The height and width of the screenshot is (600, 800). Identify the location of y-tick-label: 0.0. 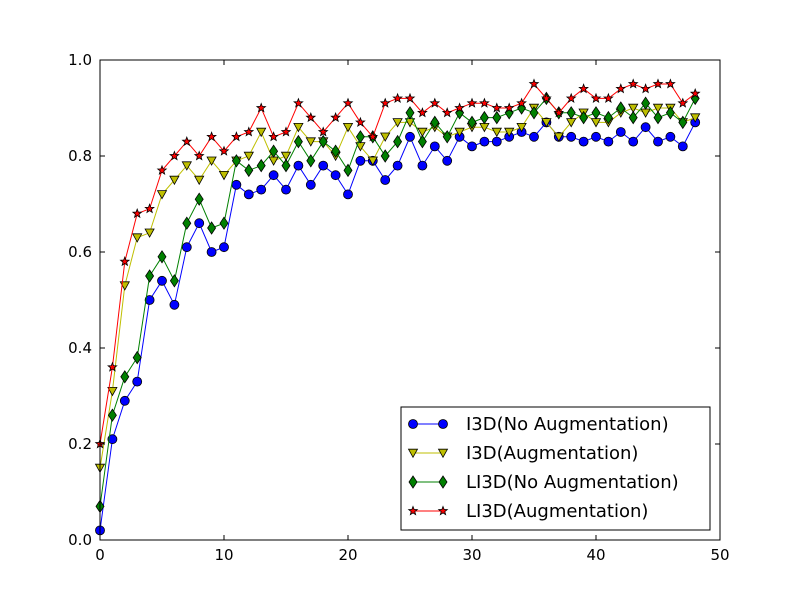
(80, 540).